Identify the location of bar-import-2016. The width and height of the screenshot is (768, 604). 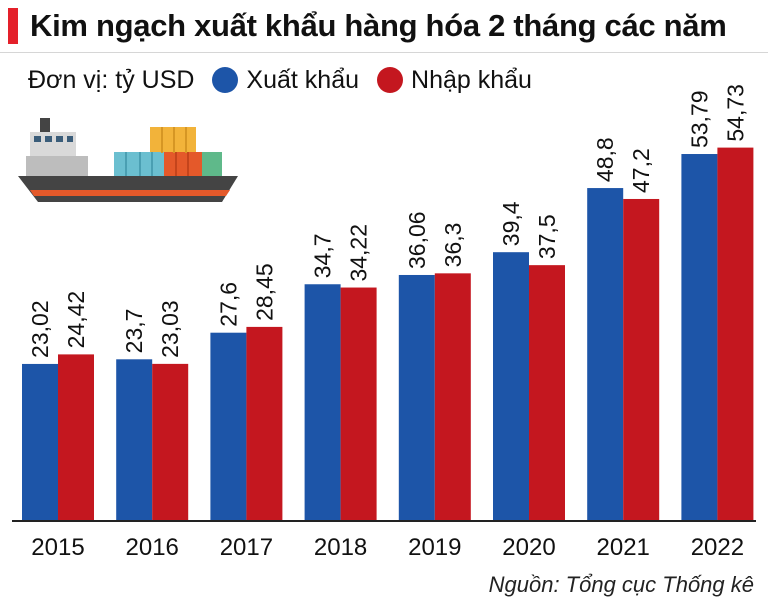
(170, 442).